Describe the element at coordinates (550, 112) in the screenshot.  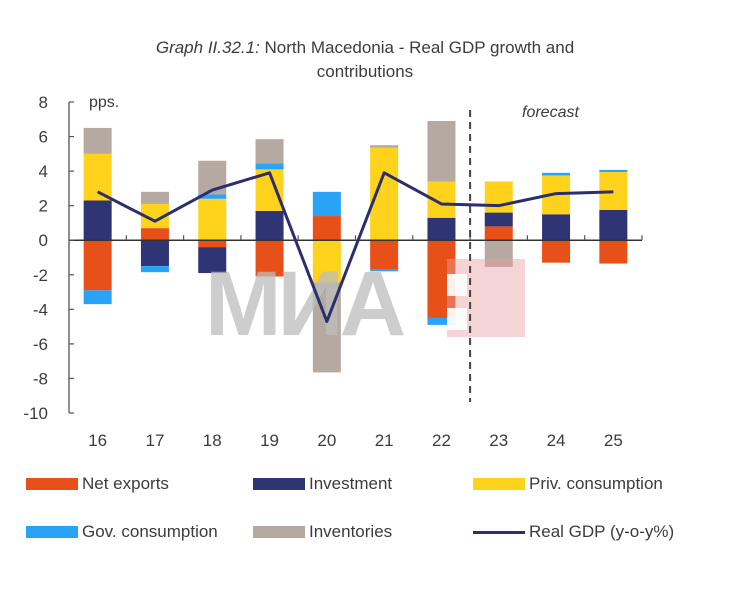
I see `forecast-label: forecast` at that location.